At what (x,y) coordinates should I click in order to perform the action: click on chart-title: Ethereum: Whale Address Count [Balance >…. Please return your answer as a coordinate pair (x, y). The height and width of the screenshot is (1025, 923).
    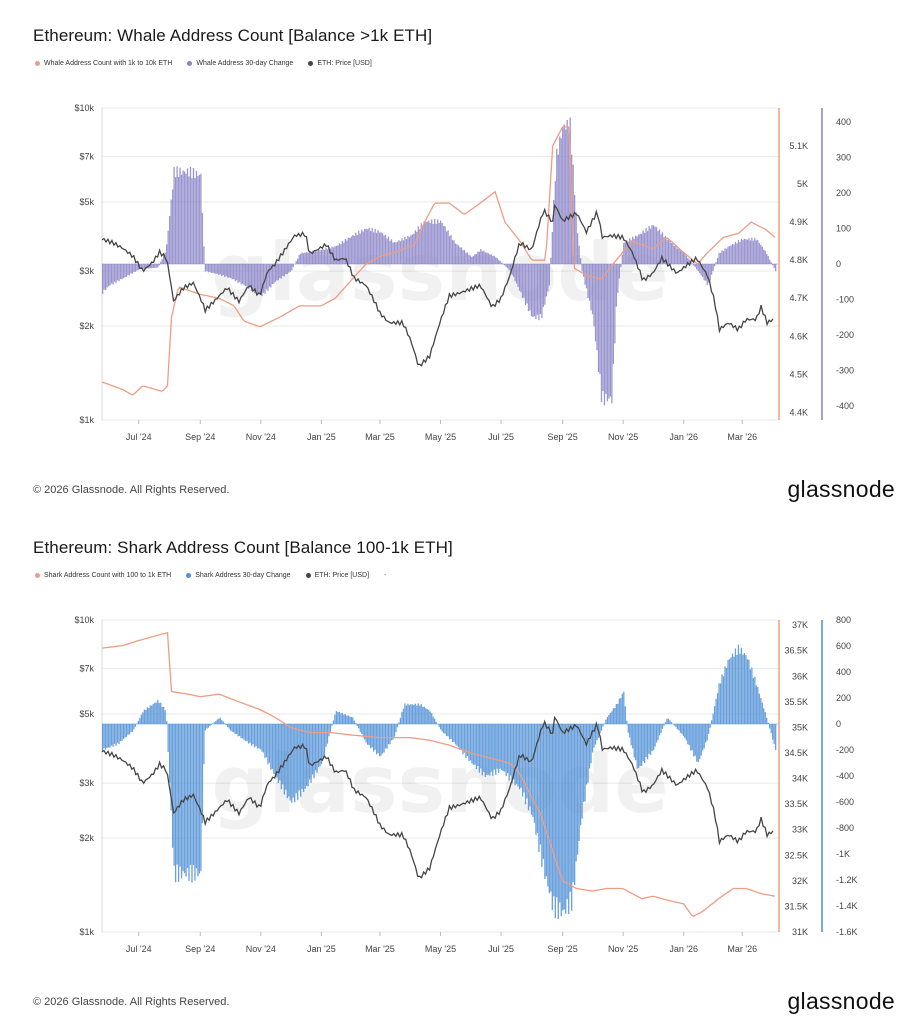
    Looking at the image, I should click on (233, 35).